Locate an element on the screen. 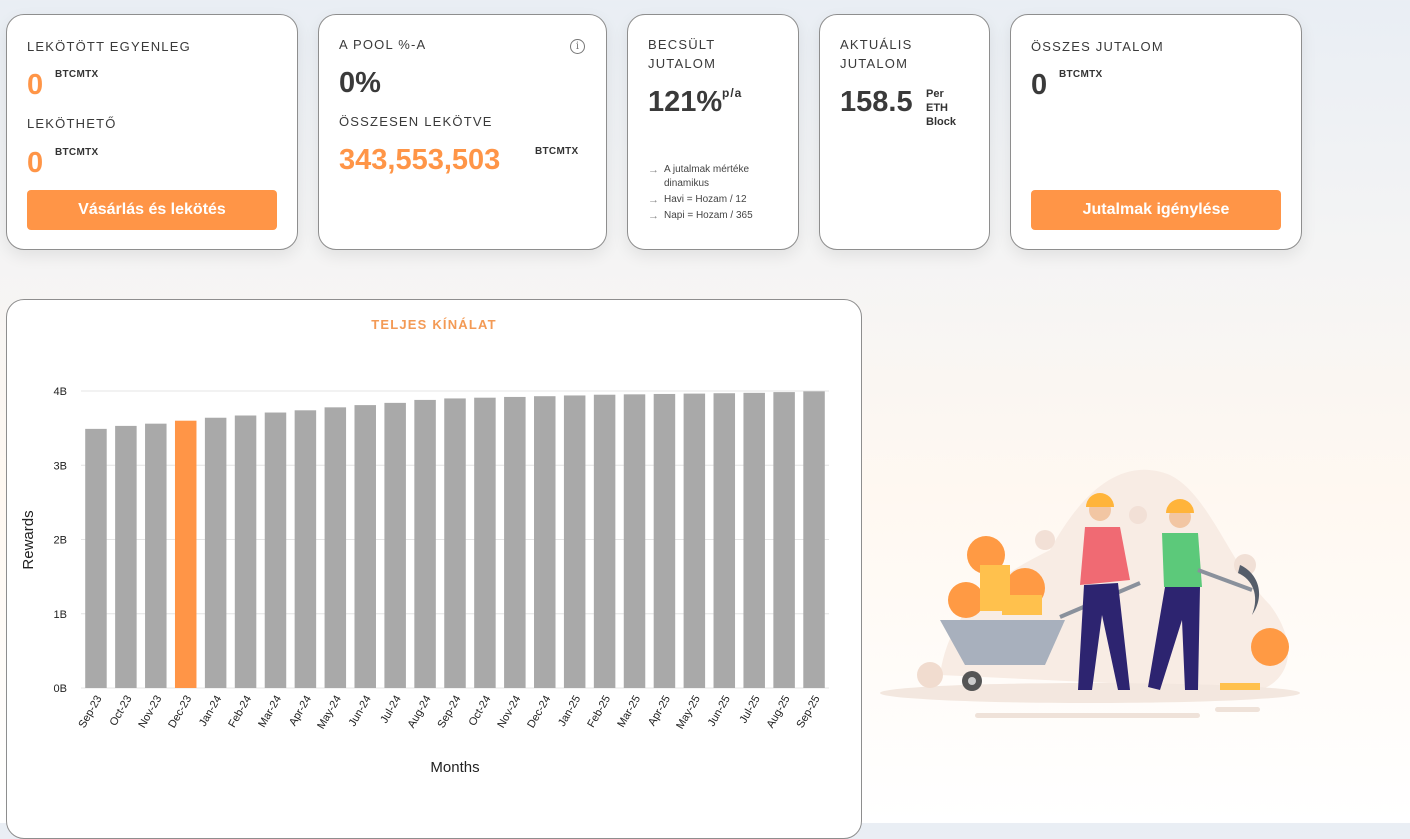  buy-and-lock-button: Vásárlás és lekötés is located at coordinates (152, 210).